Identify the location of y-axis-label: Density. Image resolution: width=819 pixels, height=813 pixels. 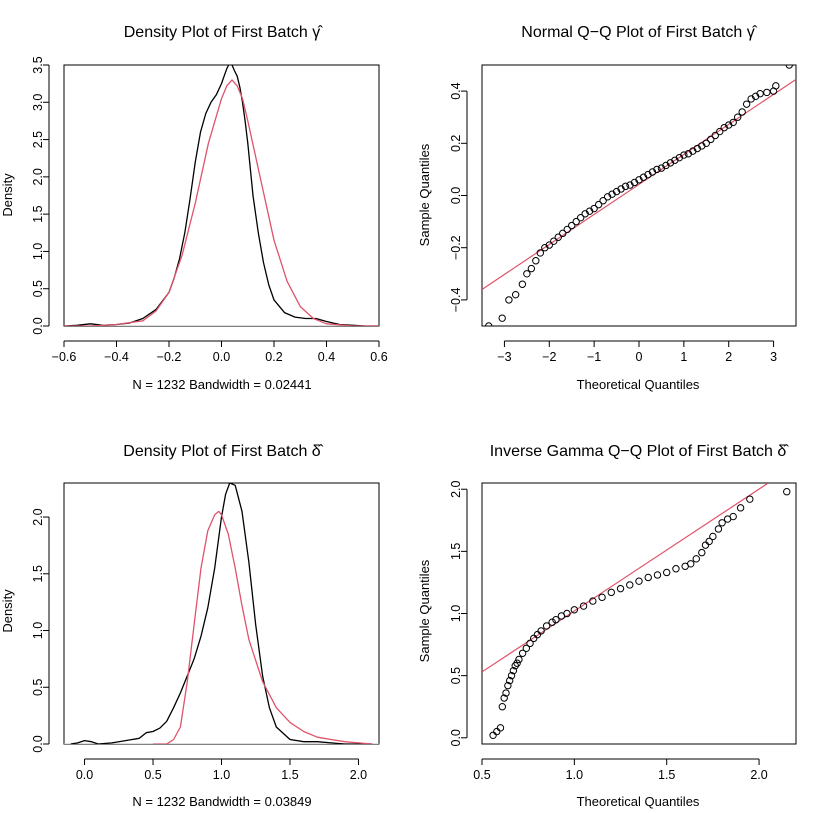
(7, 195).